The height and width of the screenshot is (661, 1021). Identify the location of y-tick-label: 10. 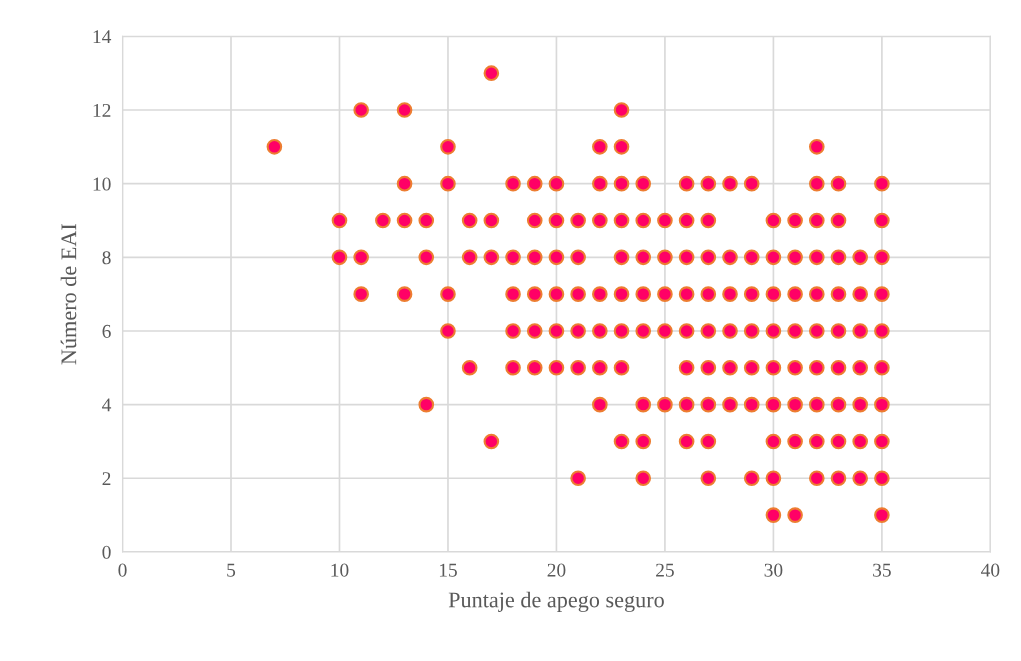
(102, 184).